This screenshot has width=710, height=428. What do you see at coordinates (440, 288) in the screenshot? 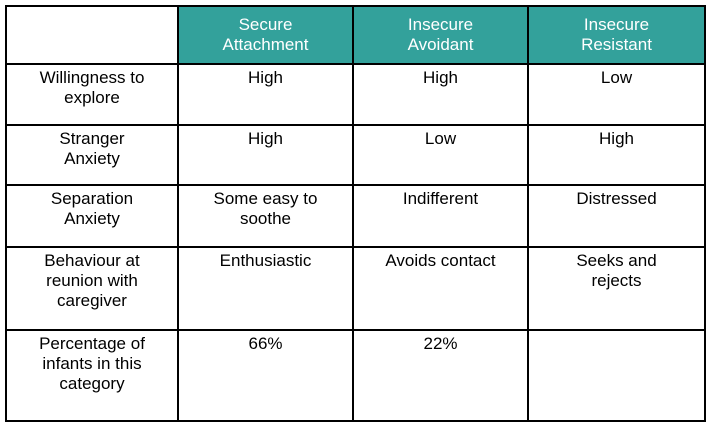
I see `cell-value: Avoids contact` at bounding box center [440, 288].